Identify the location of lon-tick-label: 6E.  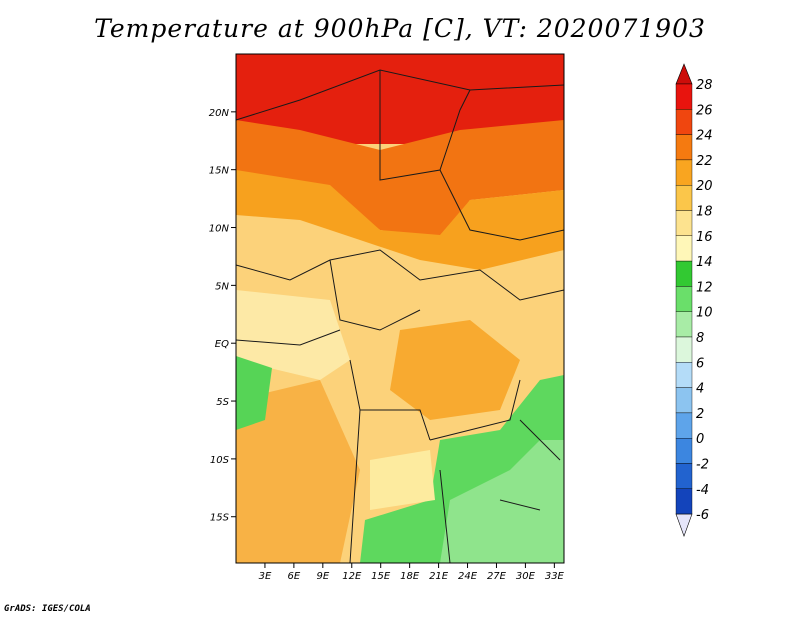
(294, 576).